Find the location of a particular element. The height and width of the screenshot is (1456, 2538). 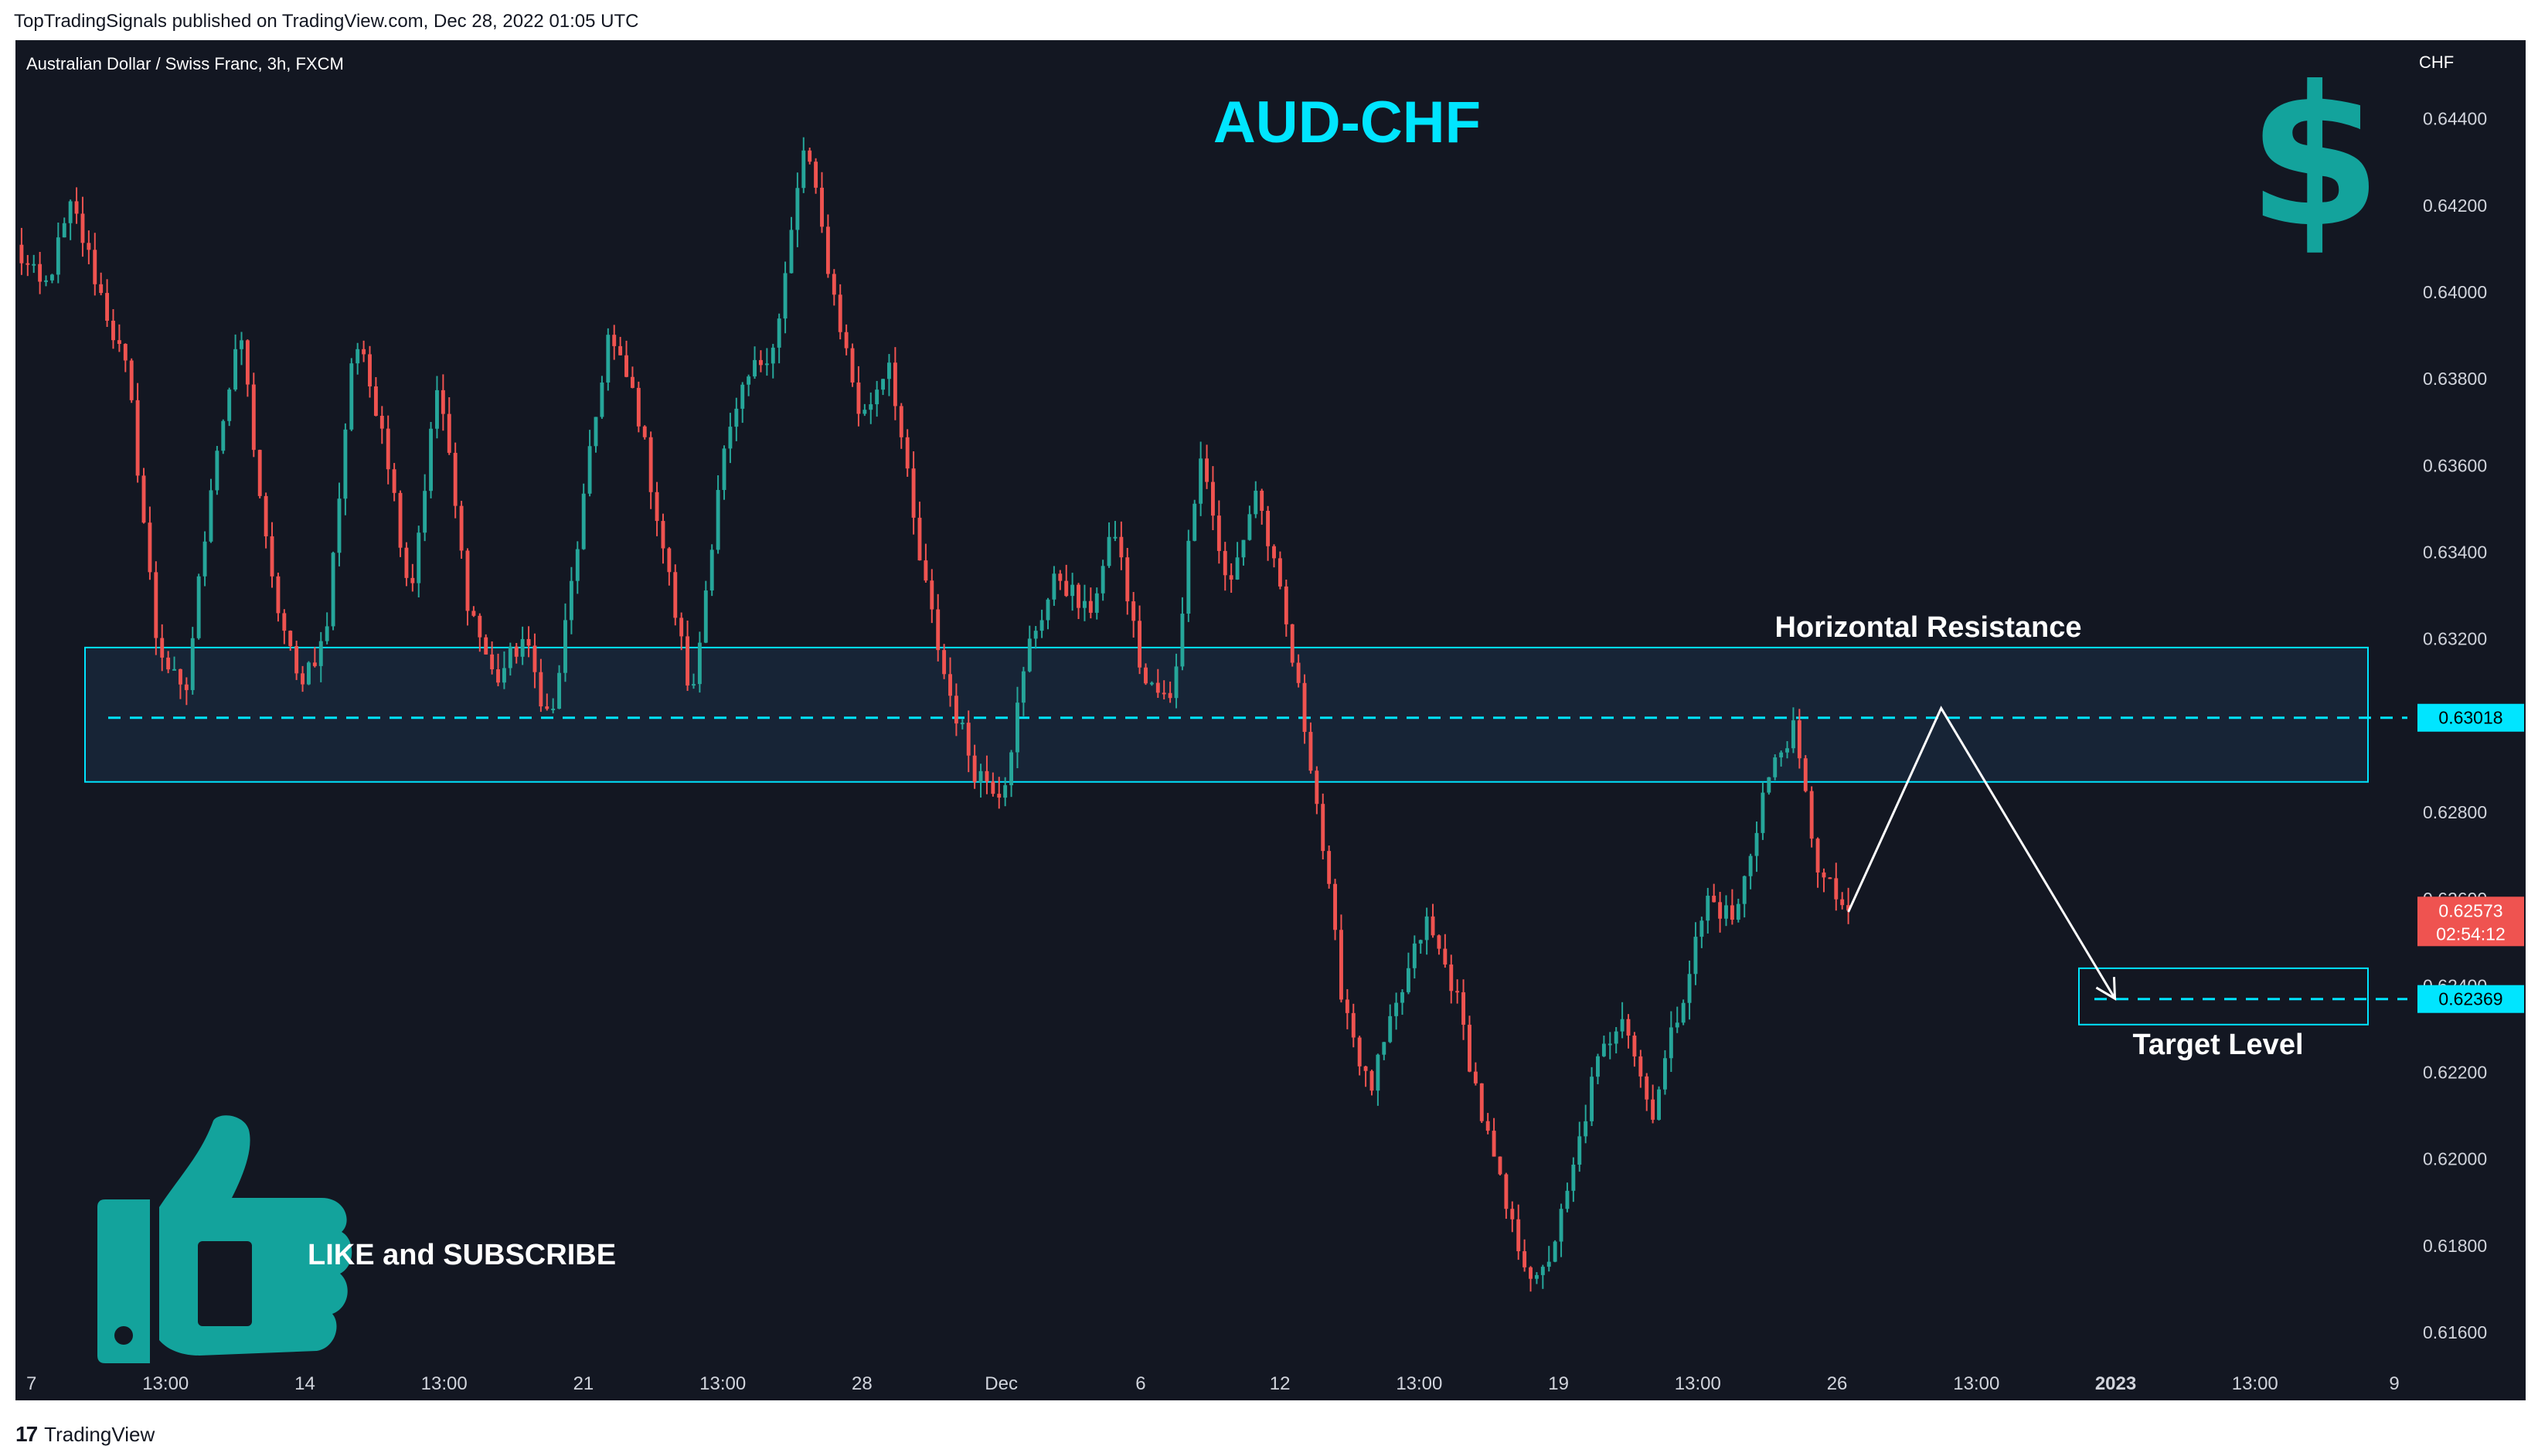

target-label: Target Level is located at coordinates (2217, 1045).